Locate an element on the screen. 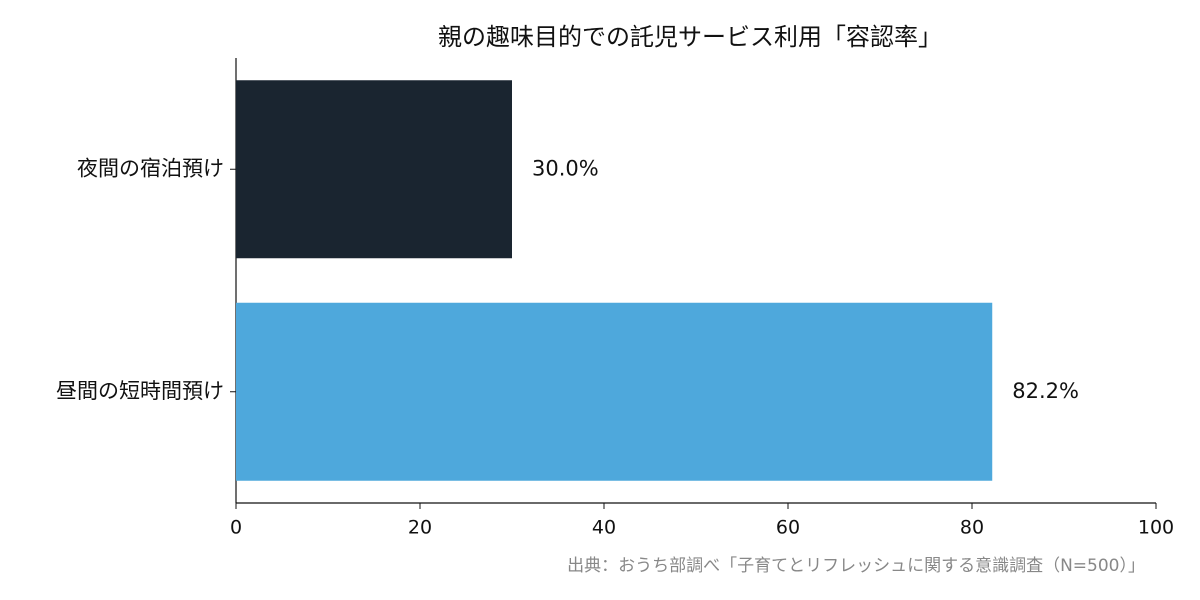  y-tick-label: 昼間の短時間預け is located at coordinates (140, 391).